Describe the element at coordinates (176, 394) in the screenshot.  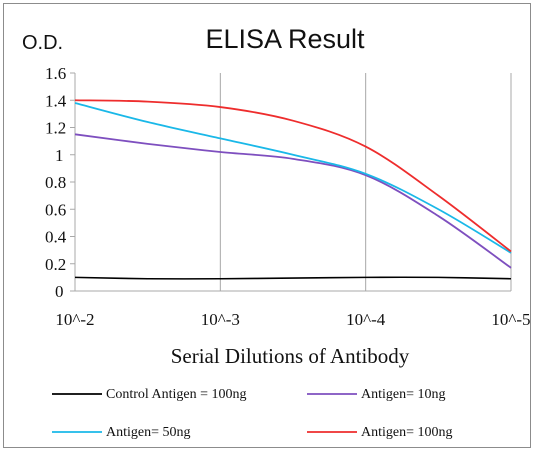
I see `legend-label-control-antigen-100ng: Control Antigen = 100ng` at that location.